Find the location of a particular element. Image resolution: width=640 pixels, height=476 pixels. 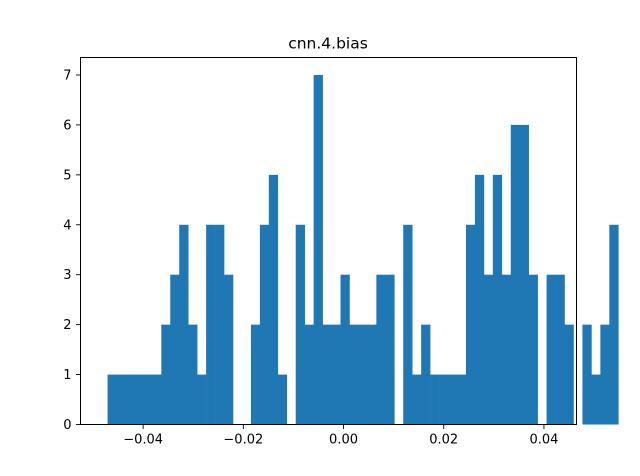

x-tick-label: 0.00 is located at coordinates (343, 440).